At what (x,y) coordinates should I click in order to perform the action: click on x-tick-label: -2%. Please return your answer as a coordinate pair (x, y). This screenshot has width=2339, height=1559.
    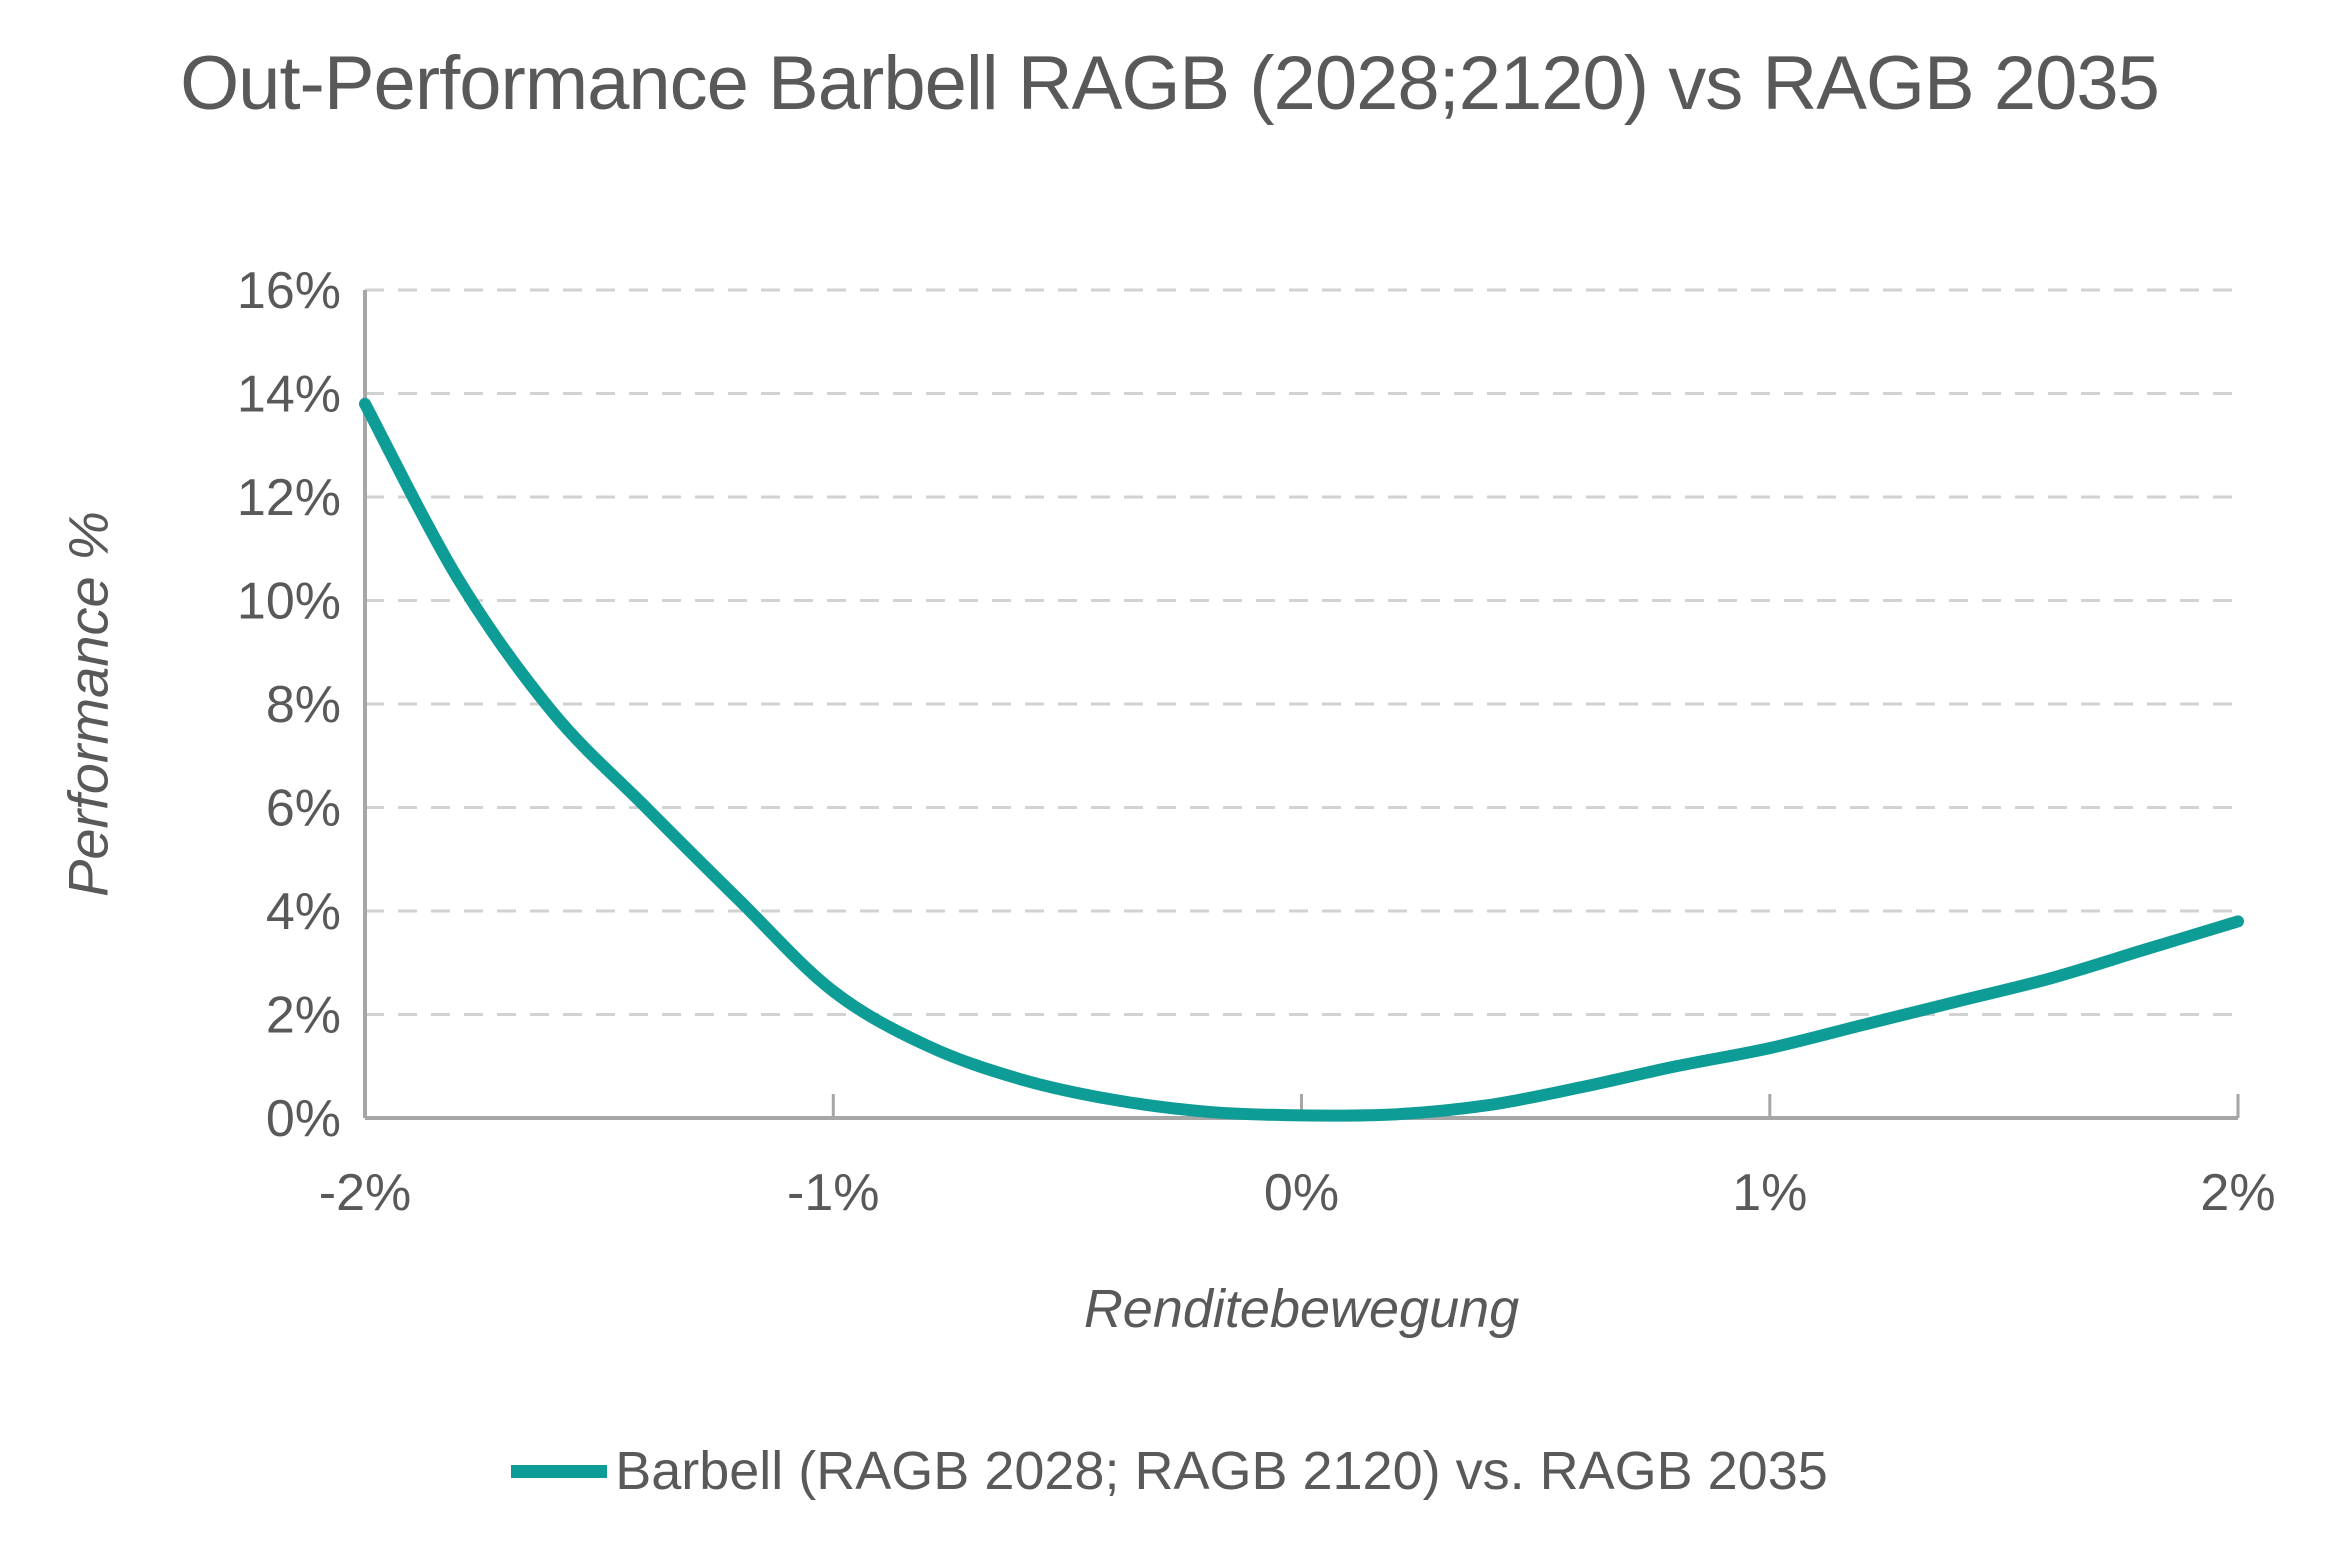
    Looking at the image, I should click on (365, 1193).